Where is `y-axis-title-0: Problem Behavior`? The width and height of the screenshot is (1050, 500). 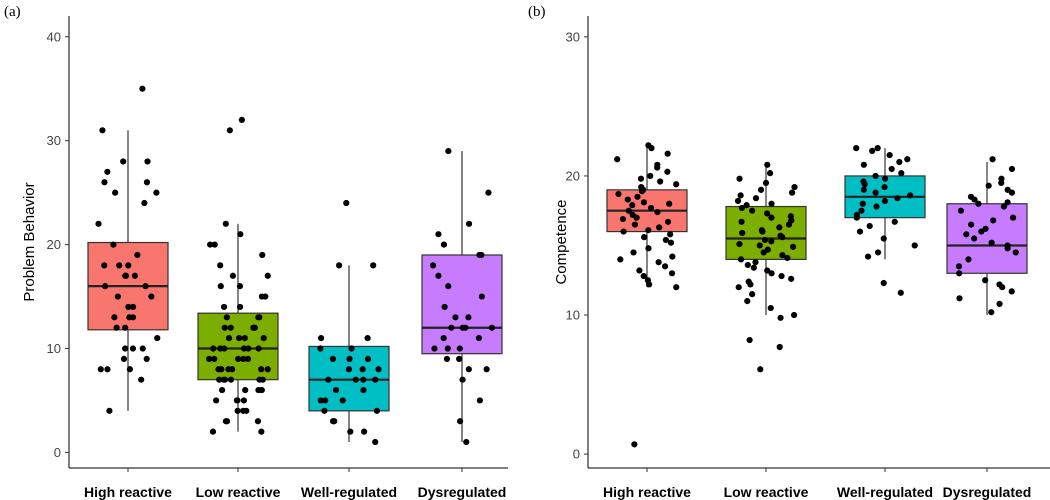
y-axis-title-0: Problem Behavior is located at coordinates (29, 241).